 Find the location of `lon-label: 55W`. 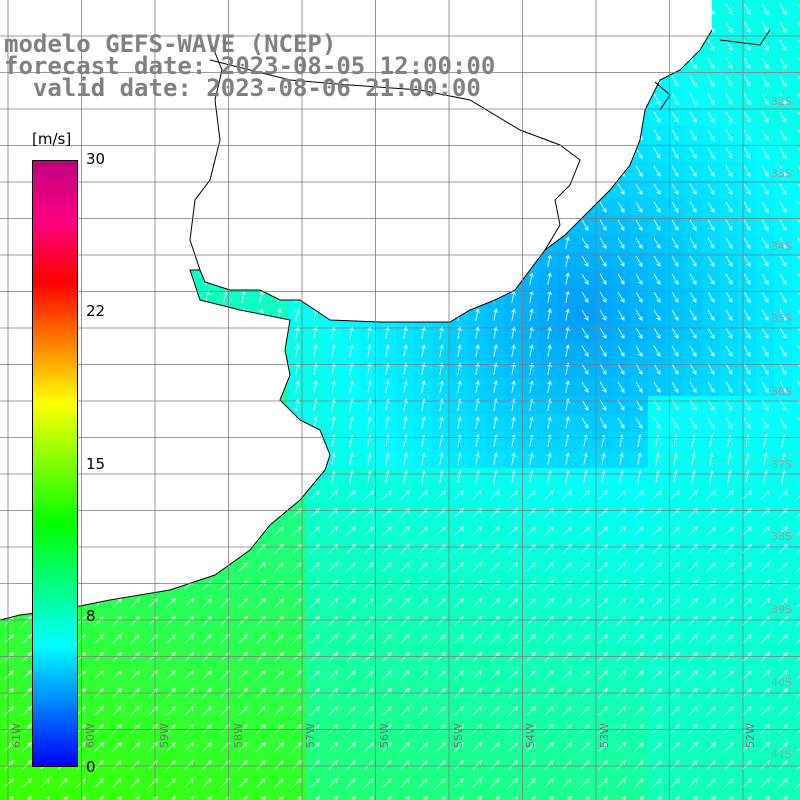

lon-label: 55W is located at coordinates (458, 735).